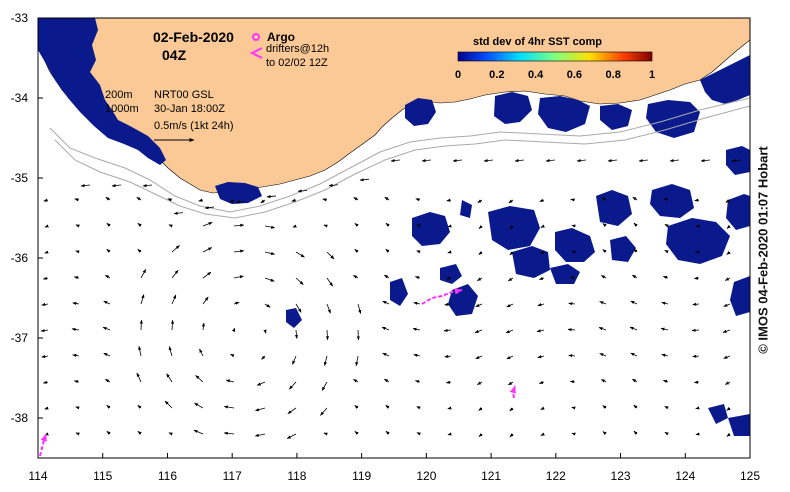 Image resolution: width=790 pixels, height=492 pixels. What do you see at coordinates (750, 476) in the screenshot?
I see `x-tick-label: 125` at bounding box center [750, 476].